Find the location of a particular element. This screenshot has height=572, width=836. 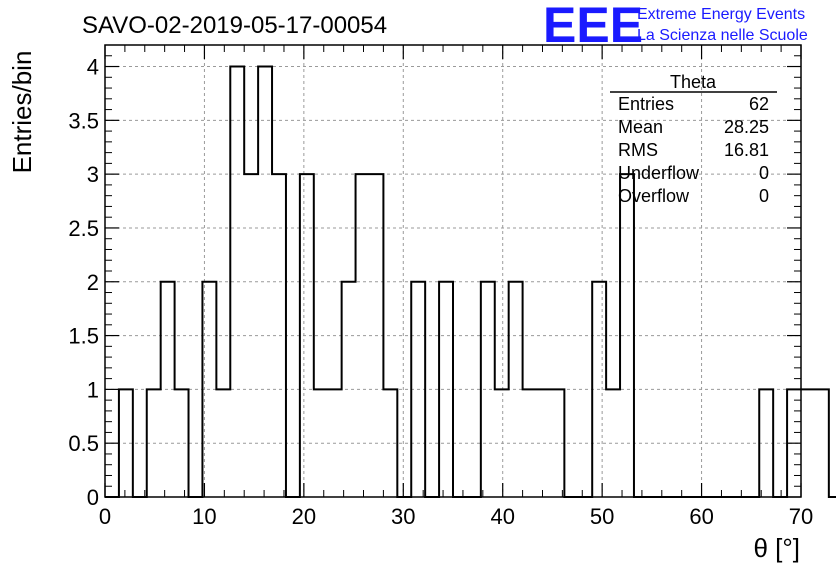

x-tick-labels: 0 10 20 30 40 50 60 70 is located at coordinates (456, 516).